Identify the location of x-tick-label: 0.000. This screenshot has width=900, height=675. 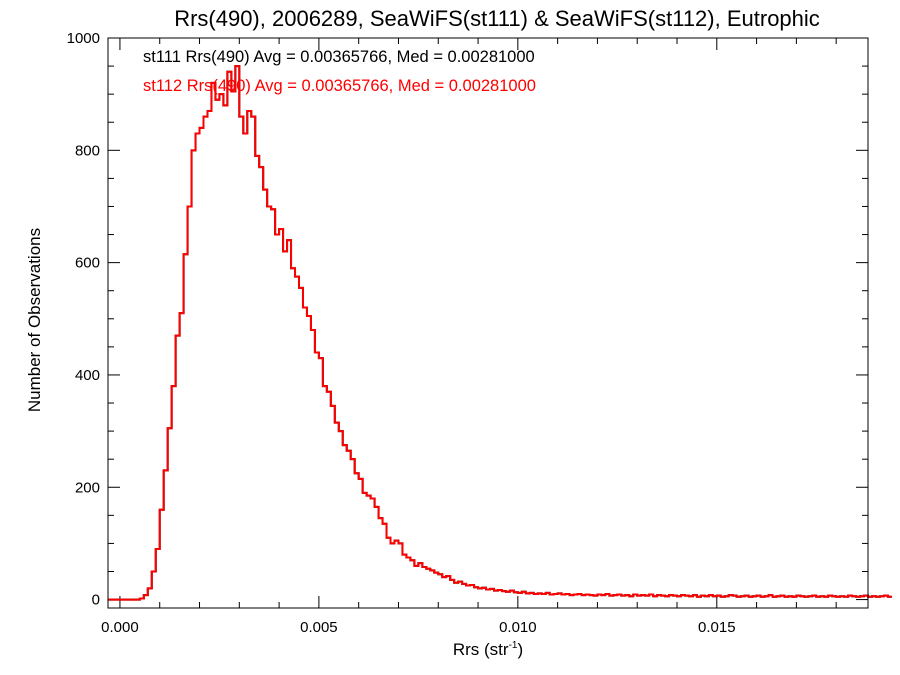
(120, 627).